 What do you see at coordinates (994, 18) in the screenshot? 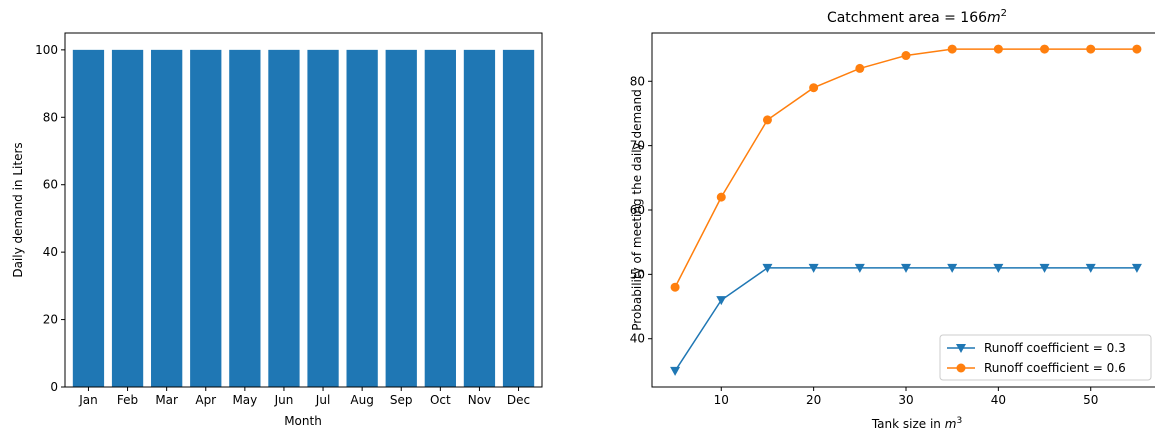
I see `line-chart-title-unit: m` at bounding box center [994, 18].